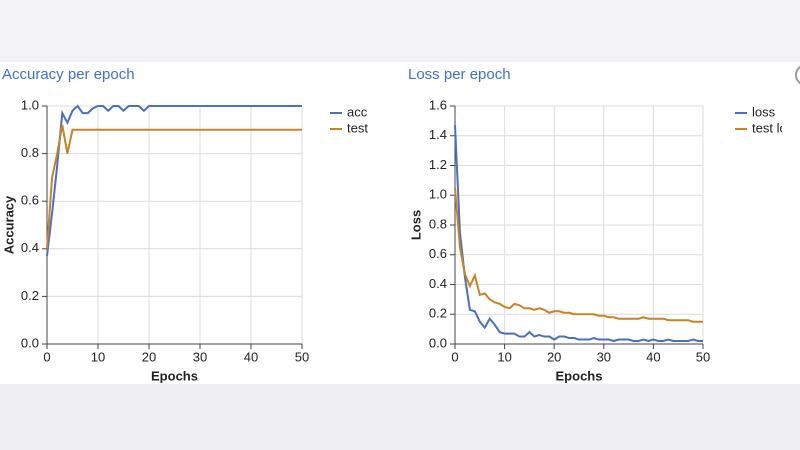 The image size is (800, 450). What do you see at coordinates (68, 74) in the screenshot?
I see `chart-title: Accuracy per epoch` at bounding box center [68, 74].